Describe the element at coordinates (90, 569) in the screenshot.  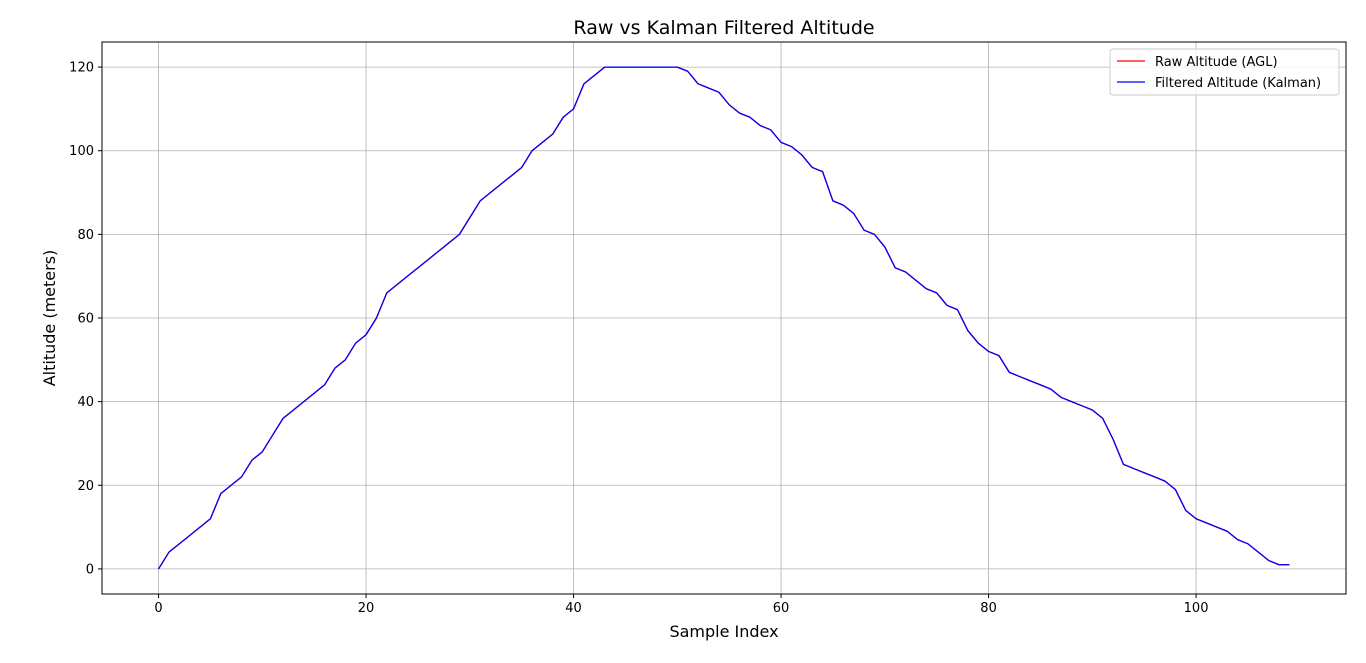
I see `y-tick-label: 0` at that location.